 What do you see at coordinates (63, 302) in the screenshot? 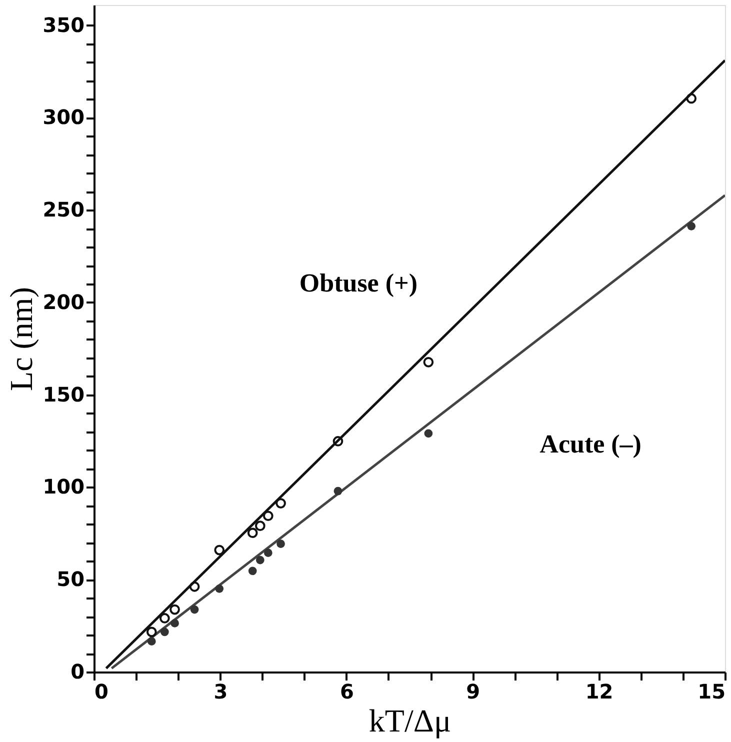
I see `y-tick-label: 200` at bounding box center [63, 302].